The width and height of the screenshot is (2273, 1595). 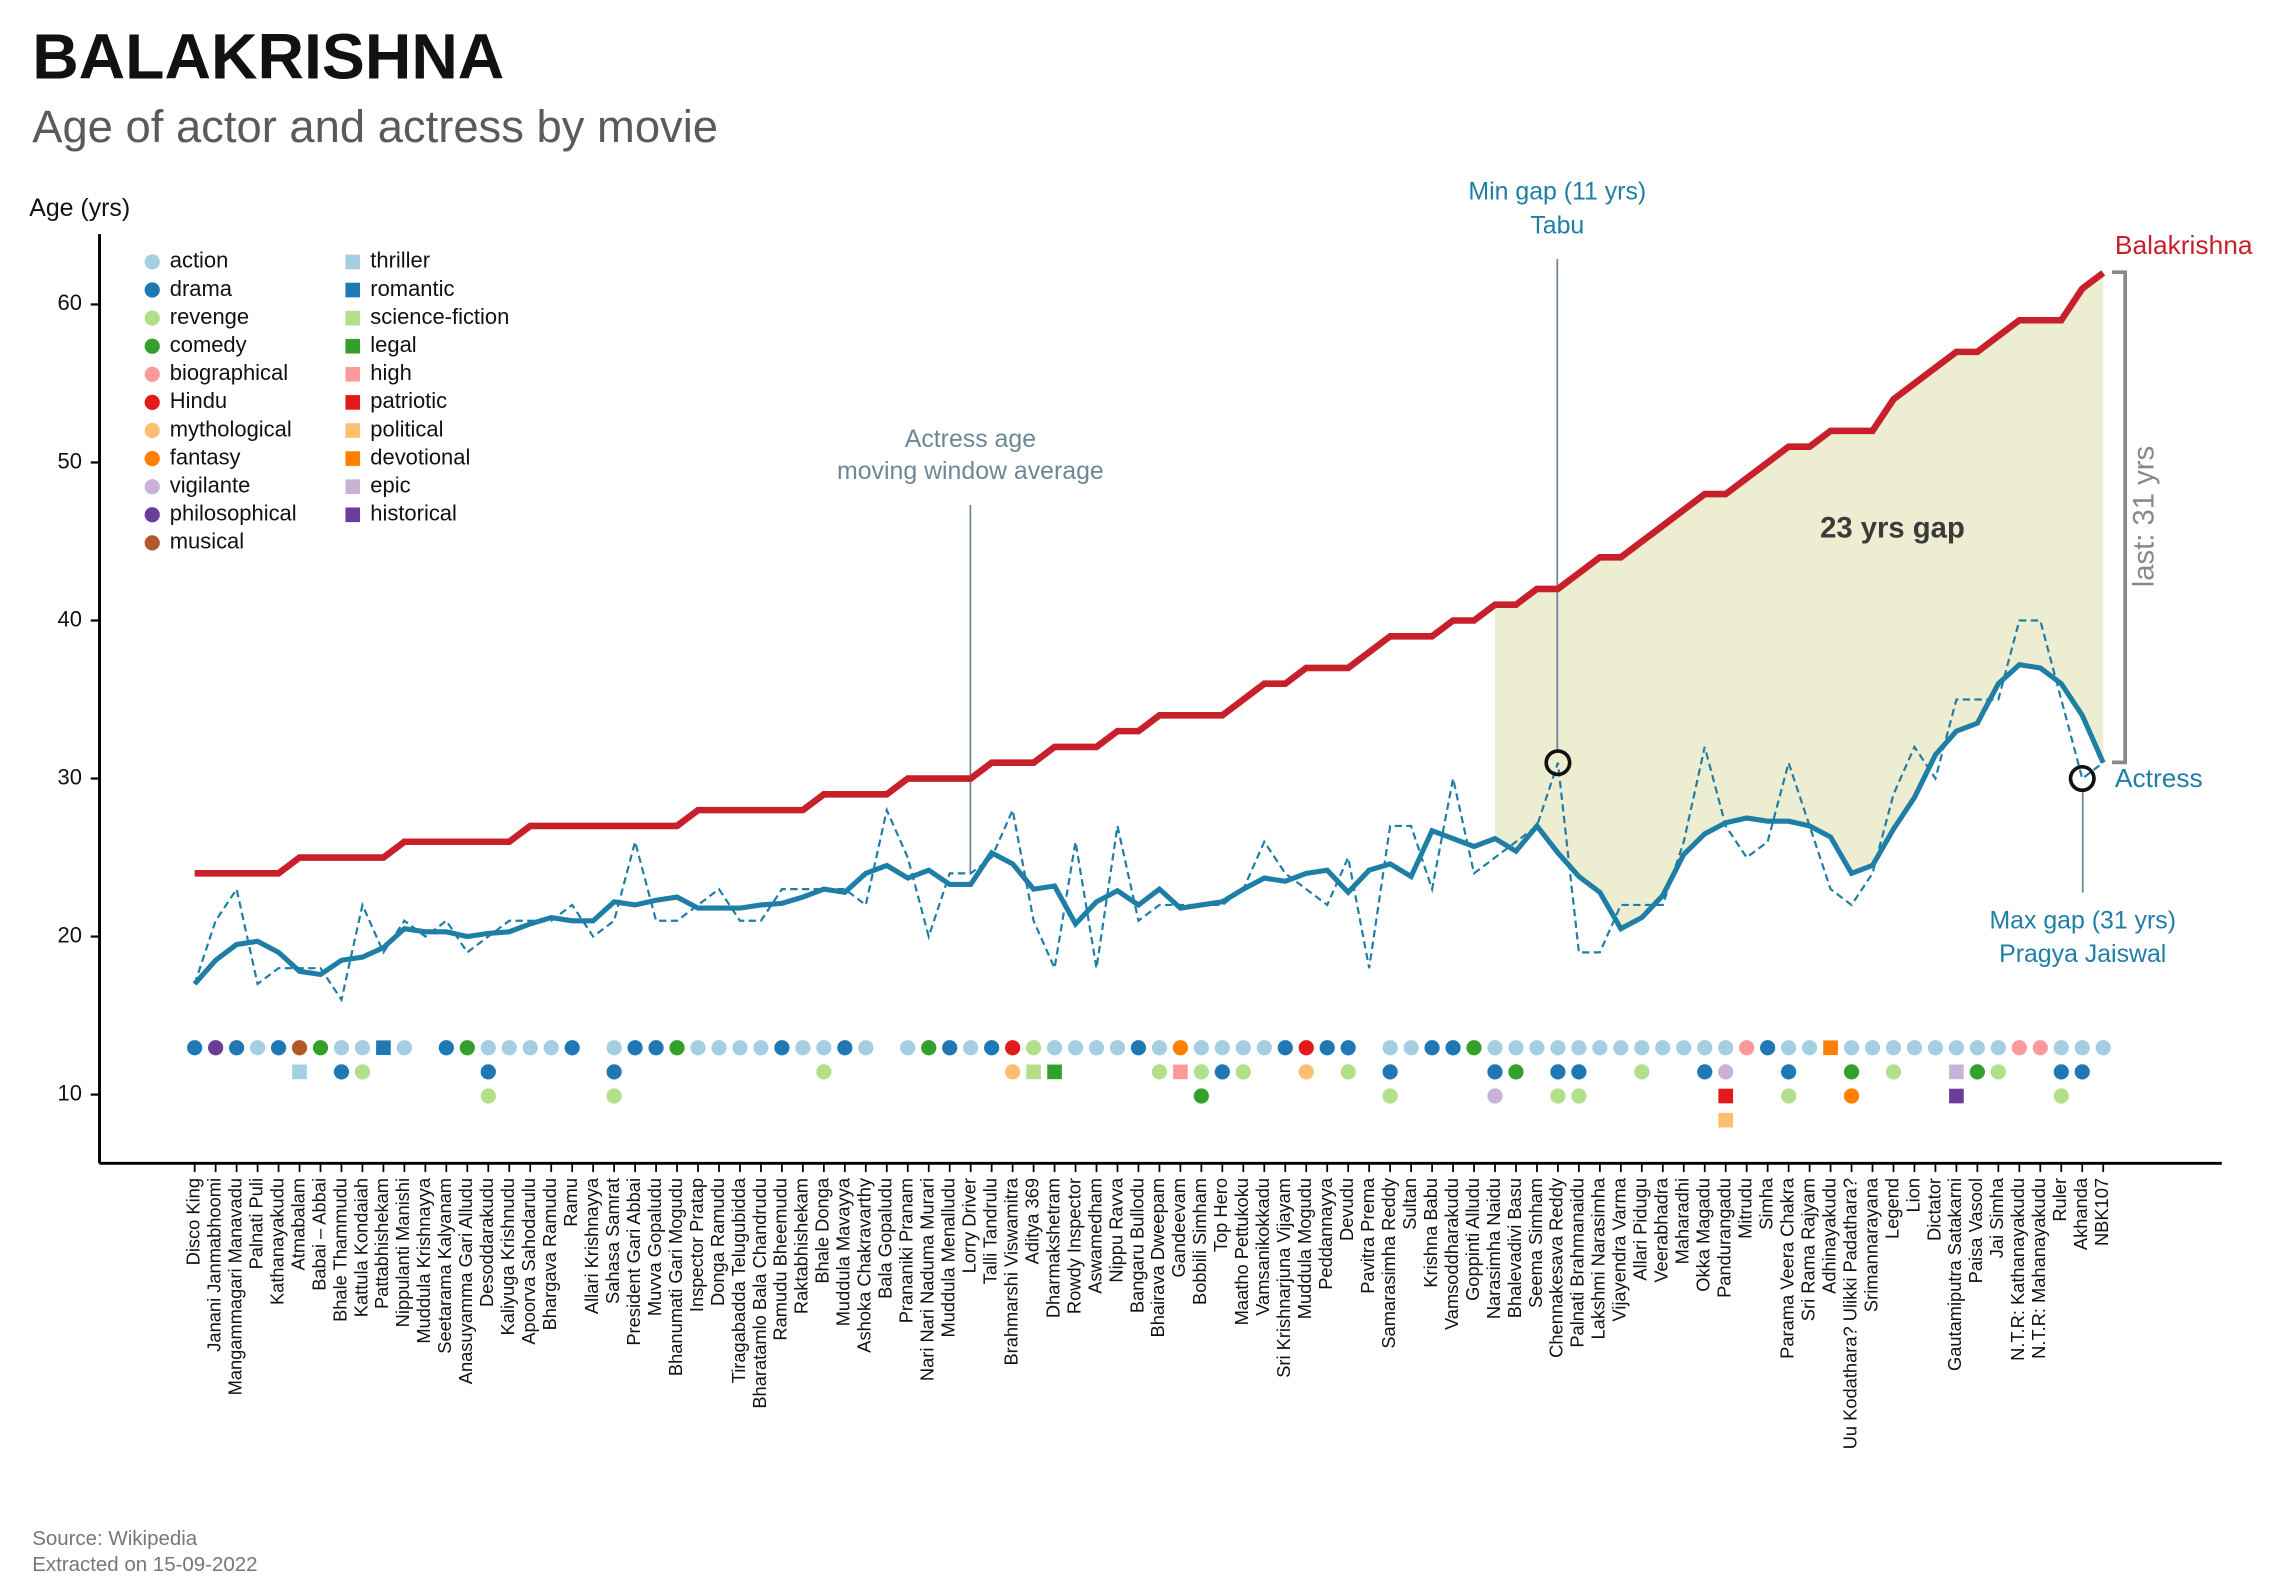 I want to click on x-tick-label: Talli Tandrulu, so click(x=989, y=1231).